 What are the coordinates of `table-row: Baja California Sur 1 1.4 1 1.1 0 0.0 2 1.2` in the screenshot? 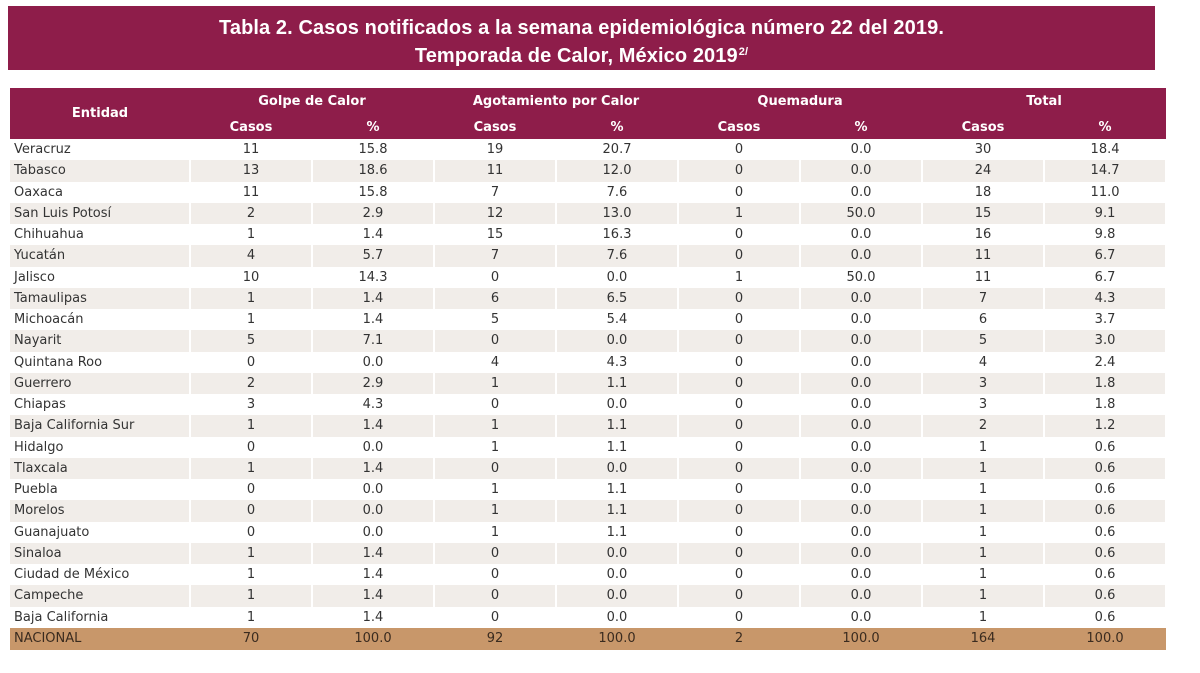 It's located at (589, 426).